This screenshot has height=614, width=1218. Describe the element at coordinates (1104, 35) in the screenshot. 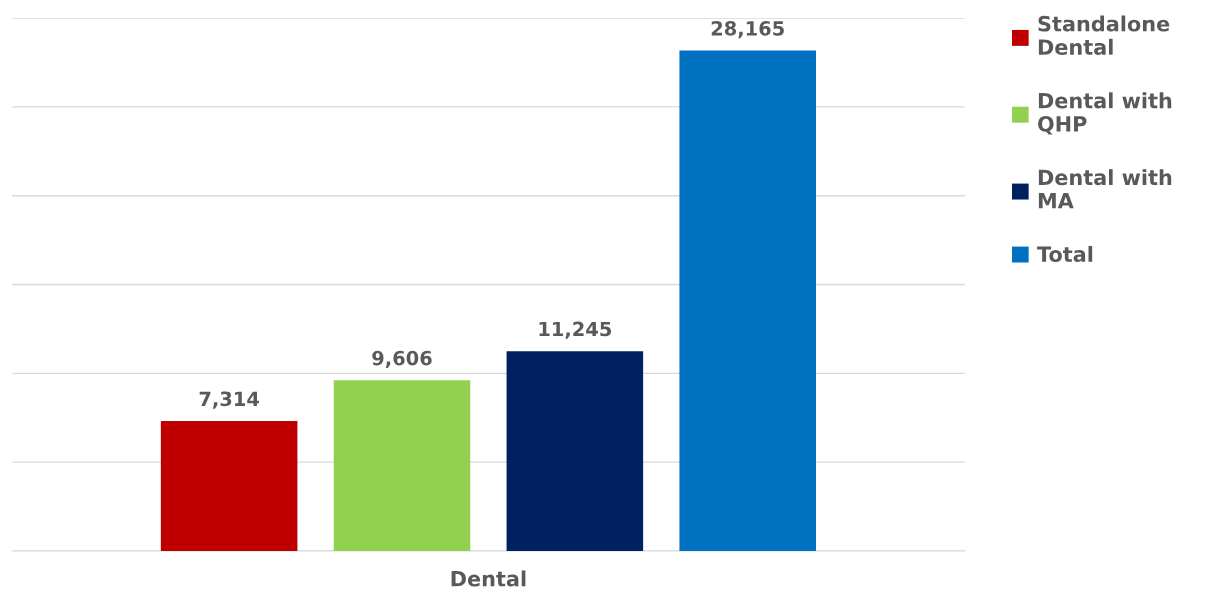

I see `legend-label: Standalone Dental` at that location.